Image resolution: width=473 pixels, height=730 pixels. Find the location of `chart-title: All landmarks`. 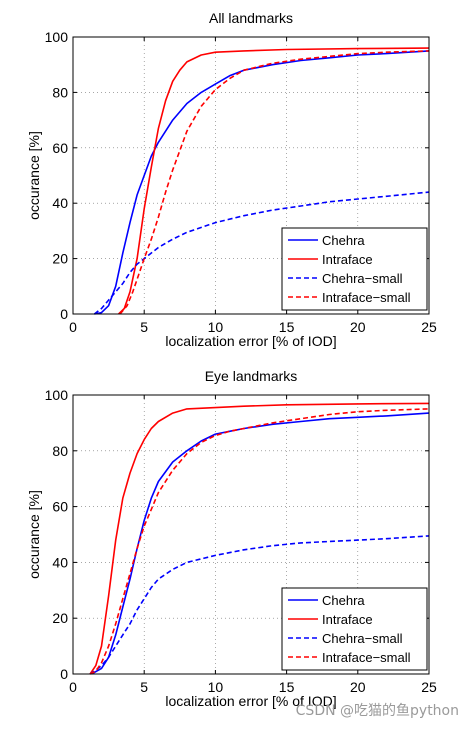

chart-title: All landmarks is located at coordinates (251, 18).